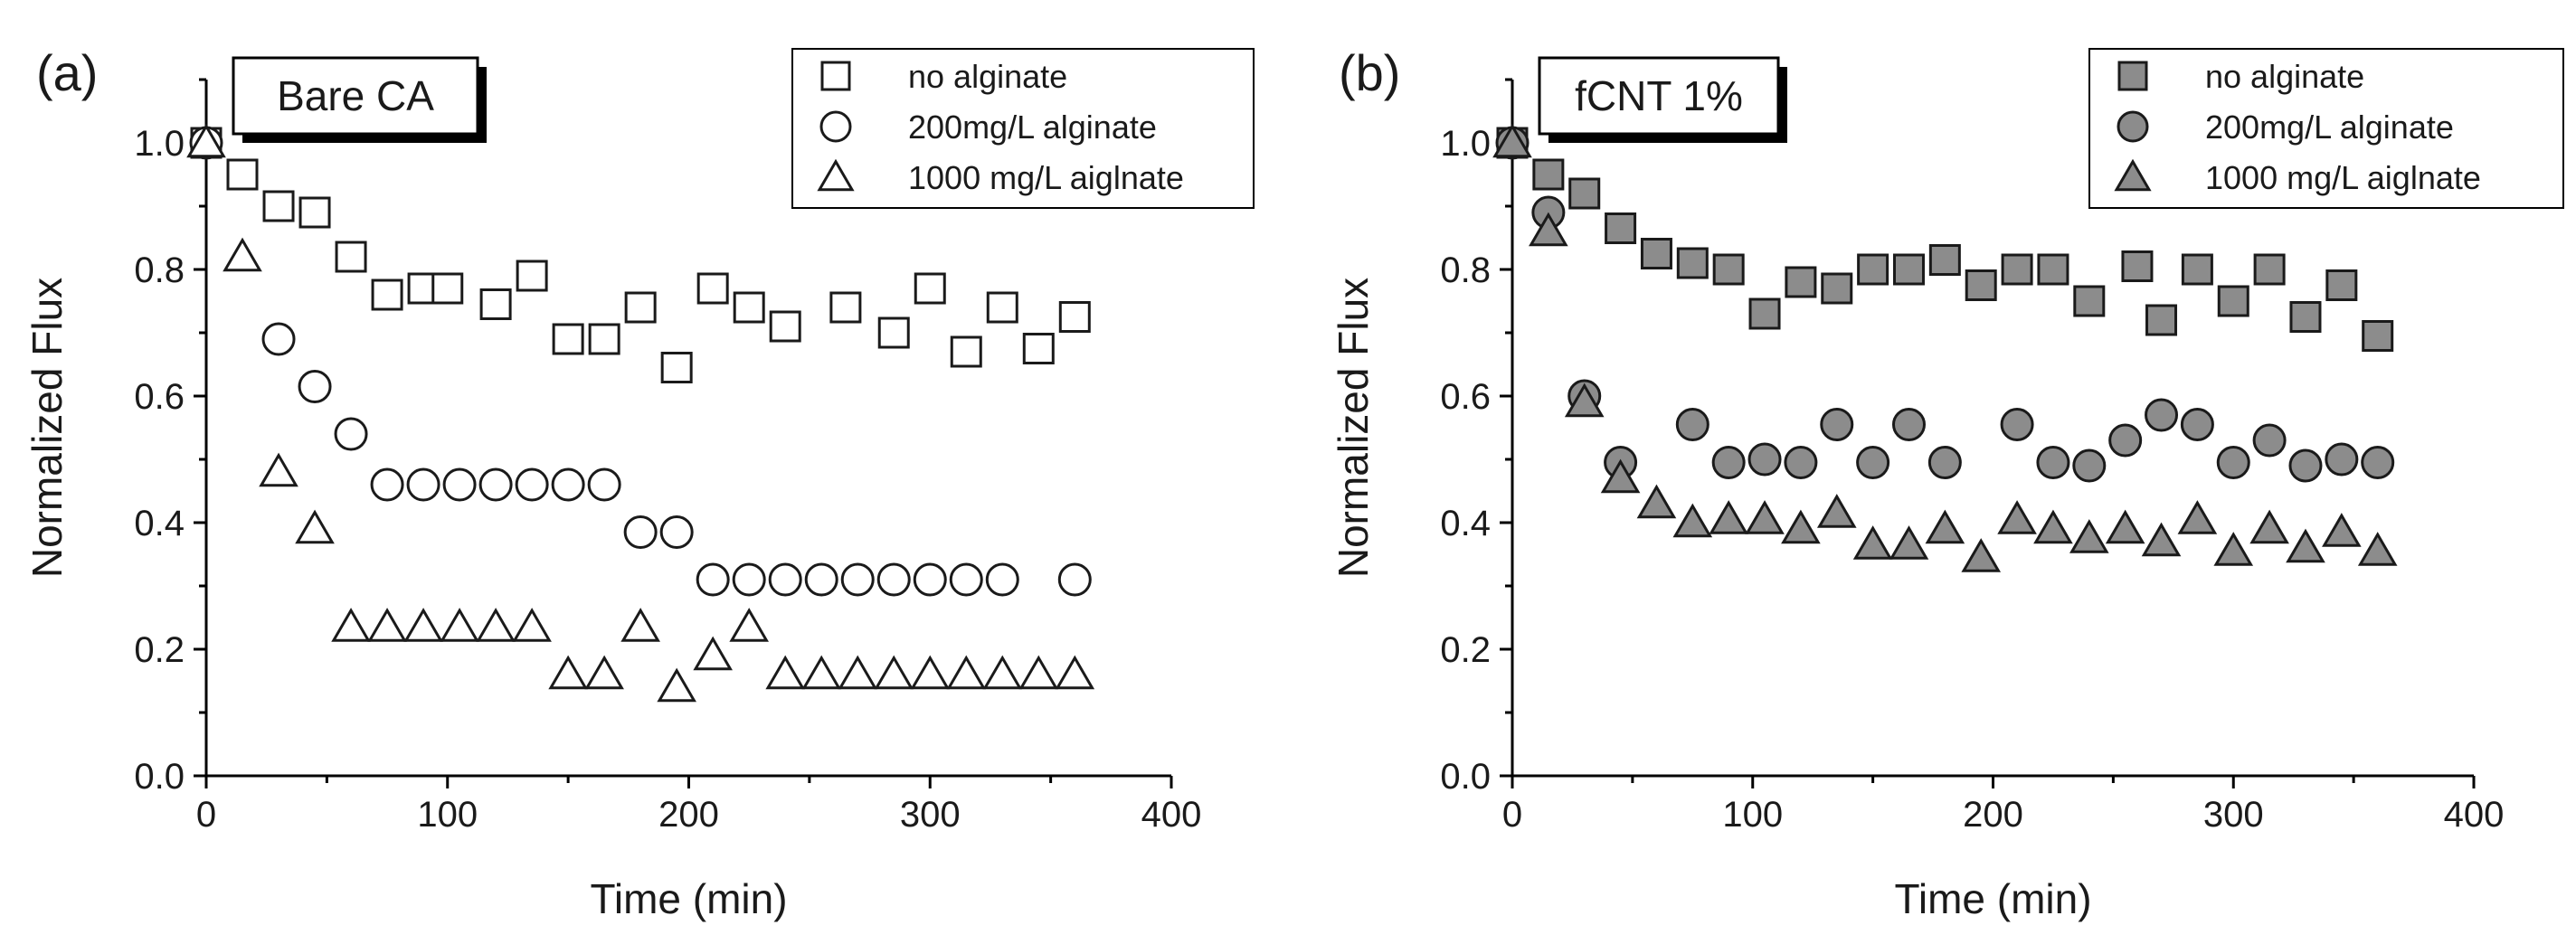 The width and height of the screenshot is (2576, 944). I want to click on x-tick-label: 400, so click(1171, 815).